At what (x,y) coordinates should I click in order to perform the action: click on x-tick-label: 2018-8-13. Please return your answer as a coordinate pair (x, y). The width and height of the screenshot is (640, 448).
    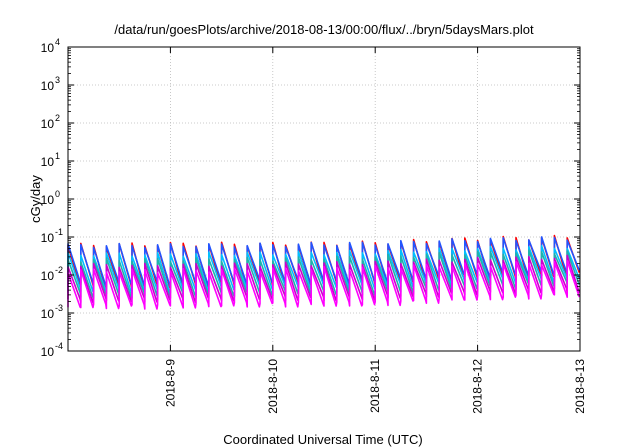
    Looking at the image, I should click on (580, 386).